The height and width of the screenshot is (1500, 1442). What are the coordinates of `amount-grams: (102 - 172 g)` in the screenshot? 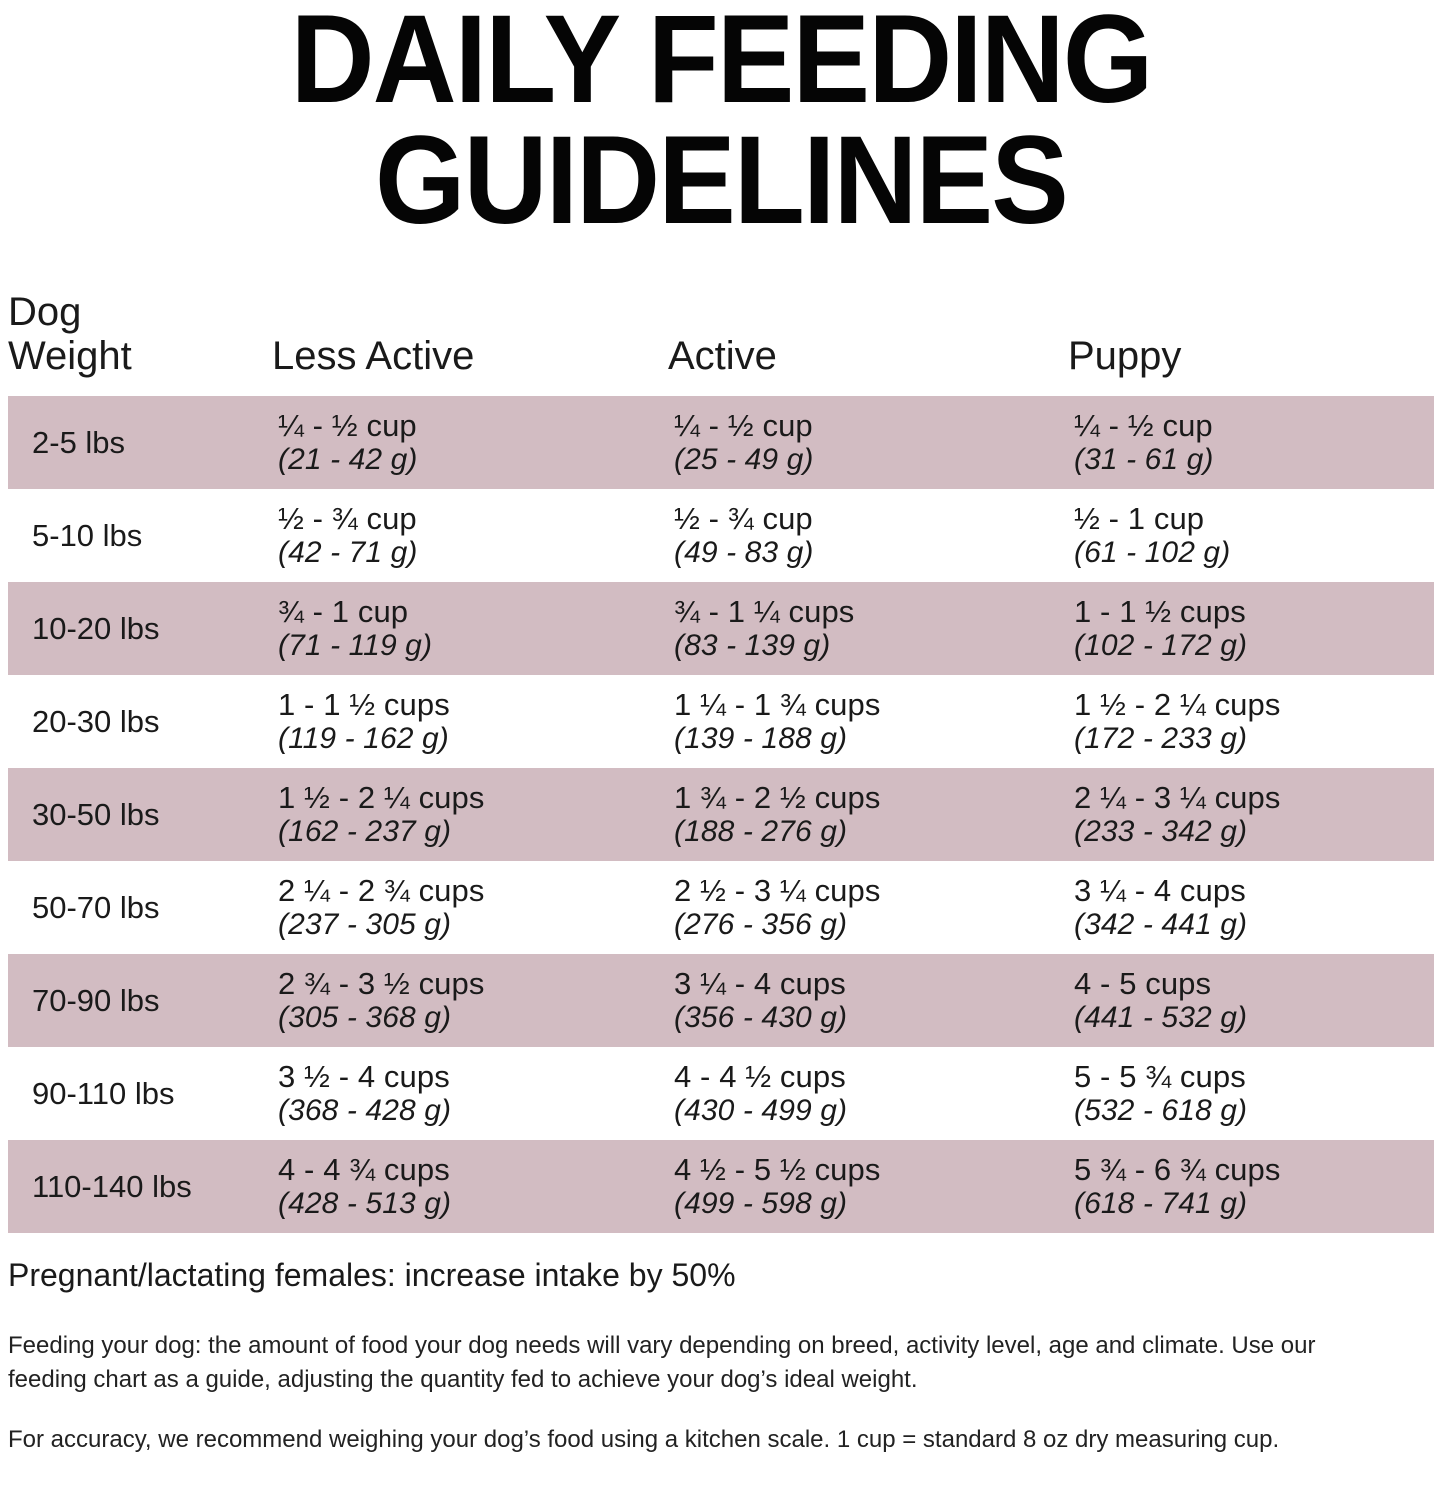 It's located at (1161, 645).